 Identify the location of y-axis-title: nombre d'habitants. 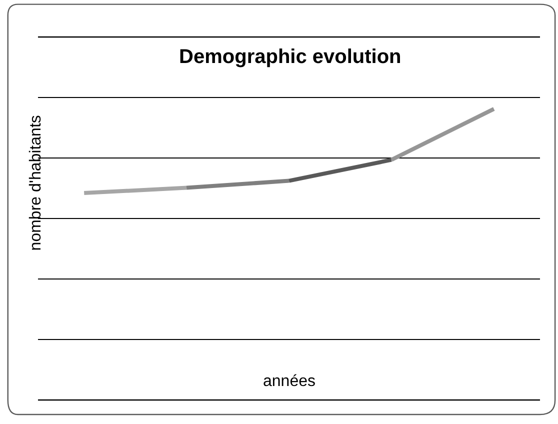
(35, 183).